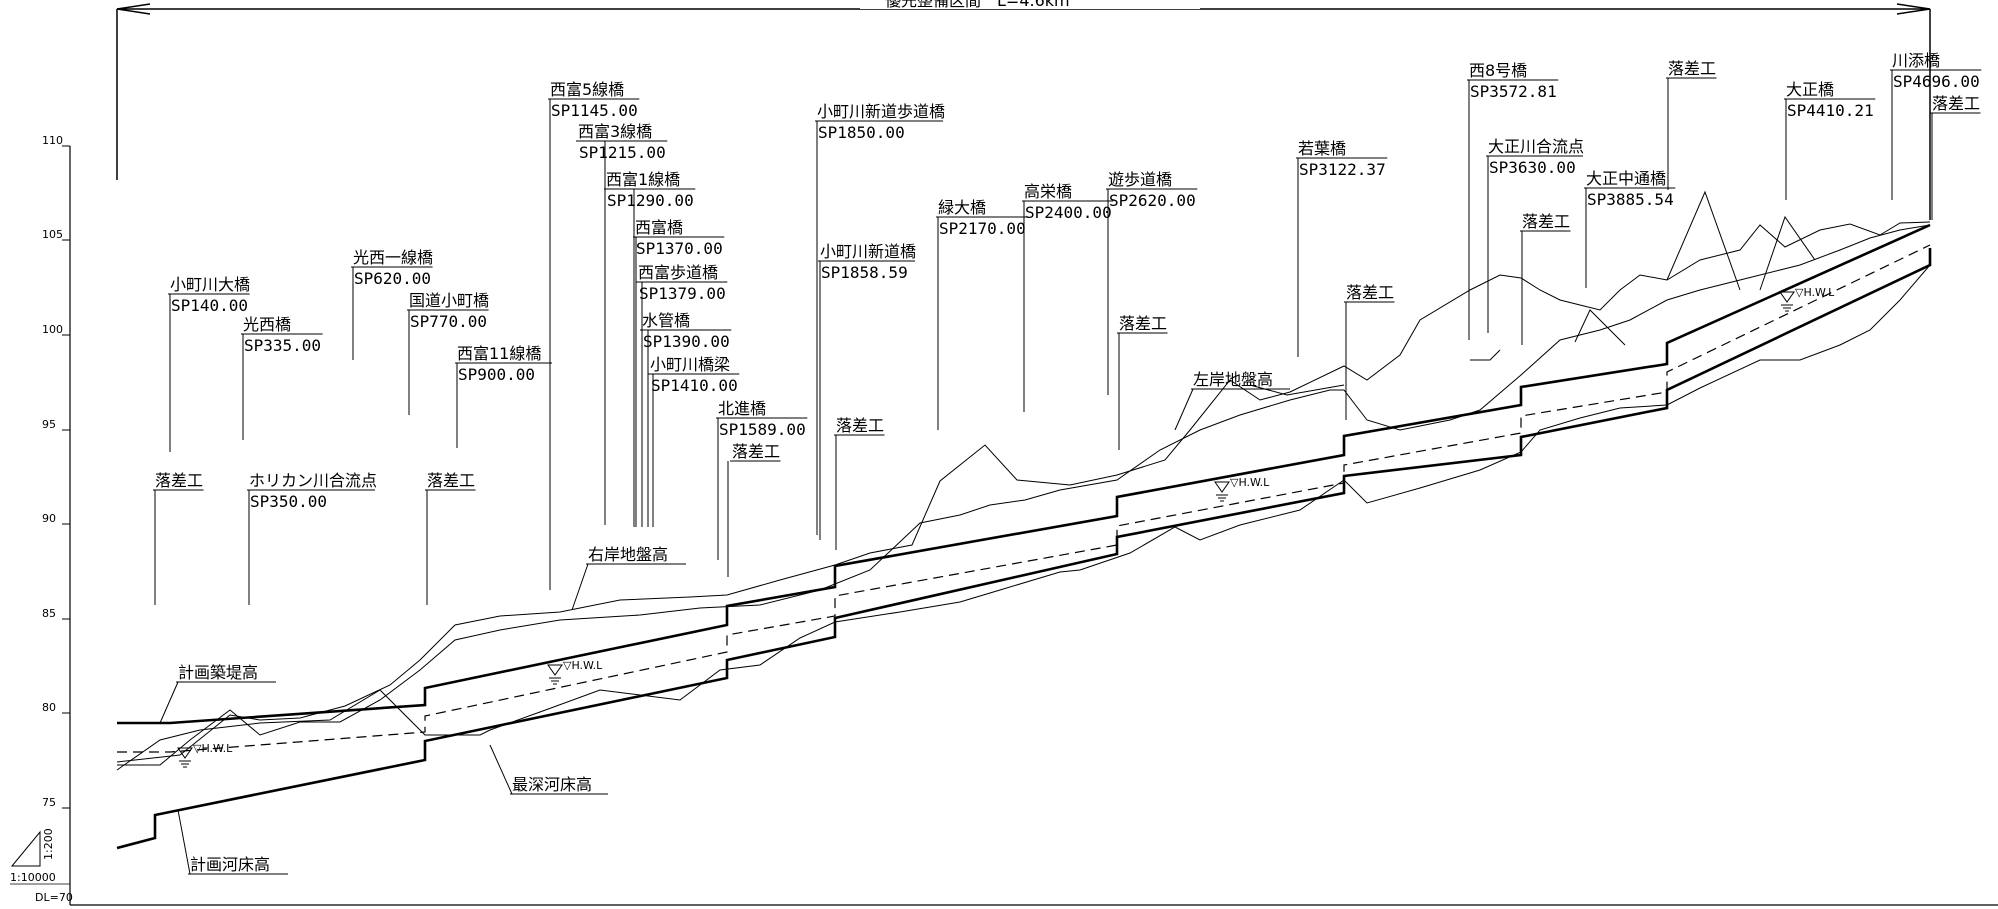  What do you see at coordinates (694, 441) in the screenshot?
I see `structure-label: 小町川橋梁 SP1410.00` at bounding box center [694, 441].